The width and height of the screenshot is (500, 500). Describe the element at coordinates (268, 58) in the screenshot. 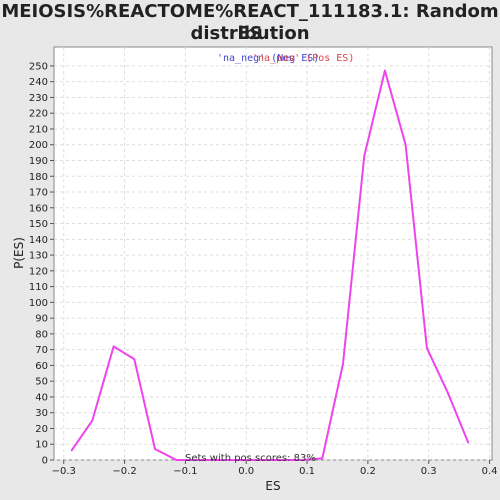

I see `legend-neg-entry: 'na_neg' (Neg ES)` at that location.